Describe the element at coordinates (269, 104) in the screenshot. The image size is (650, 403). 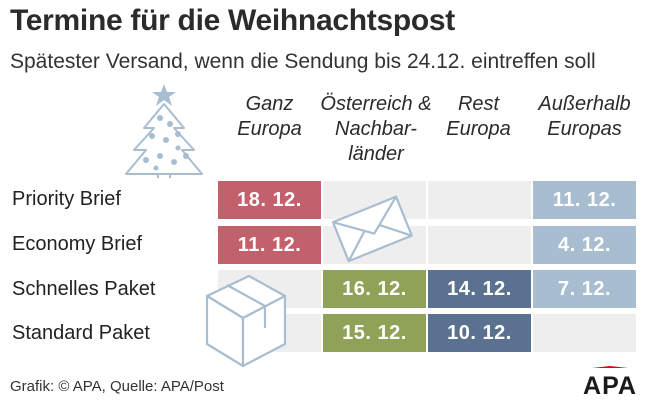
I see `column-header-line: Ganz` at that location.